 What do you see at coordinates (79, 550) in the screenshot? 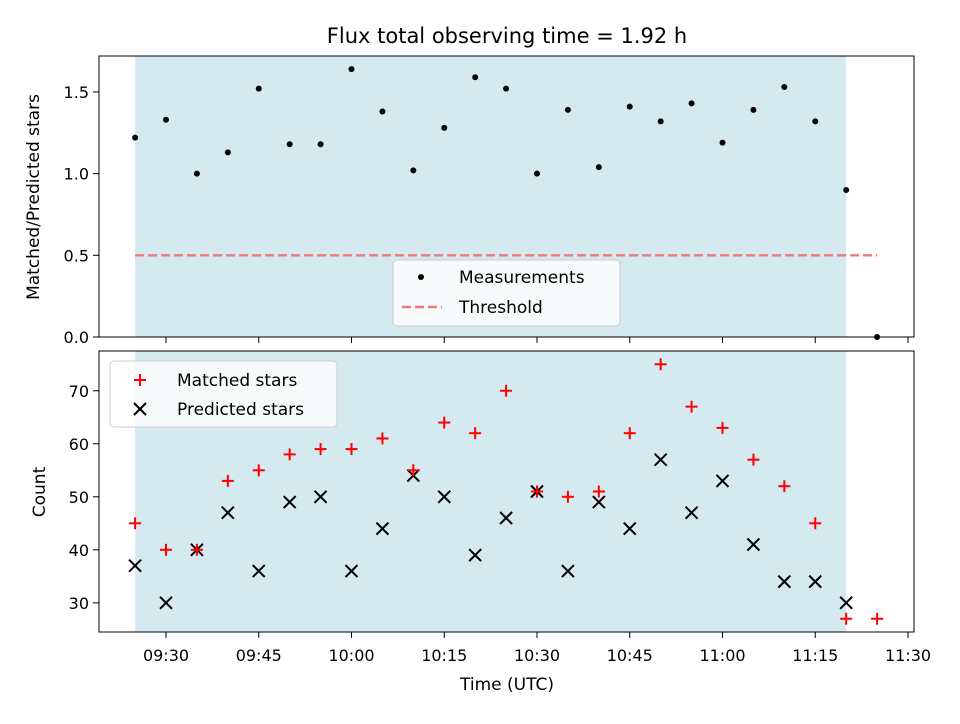
I see `y-tick-label: 40` at bounding box center [79, 550].